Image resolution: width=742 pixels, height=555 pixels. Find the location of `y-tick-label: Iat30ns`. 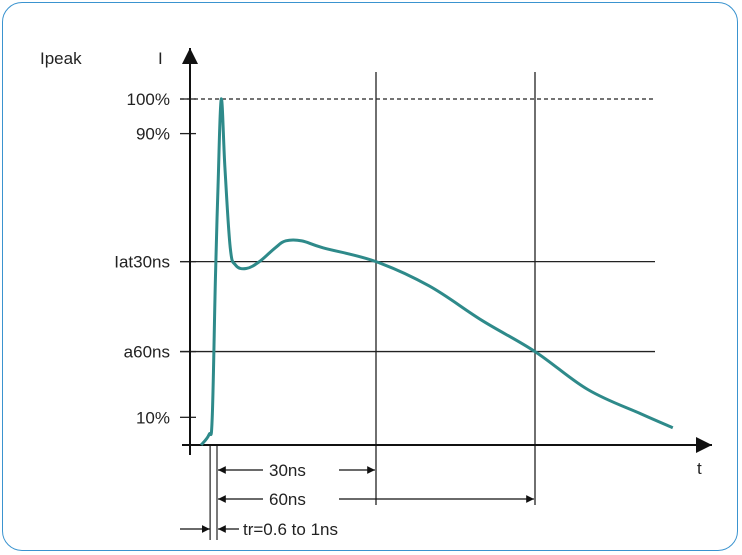

y-tick-label: Iat30ns is located at coordinates (142, 262).